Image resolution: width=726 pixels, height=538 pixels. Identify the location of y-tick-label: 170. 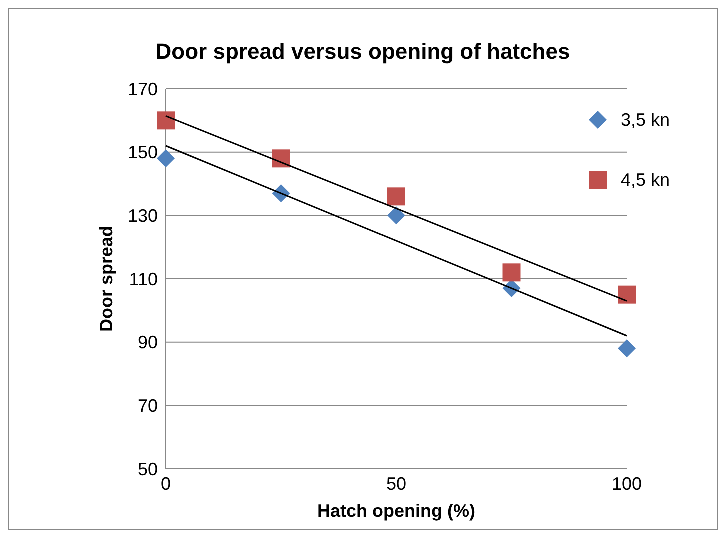
(143, 89).